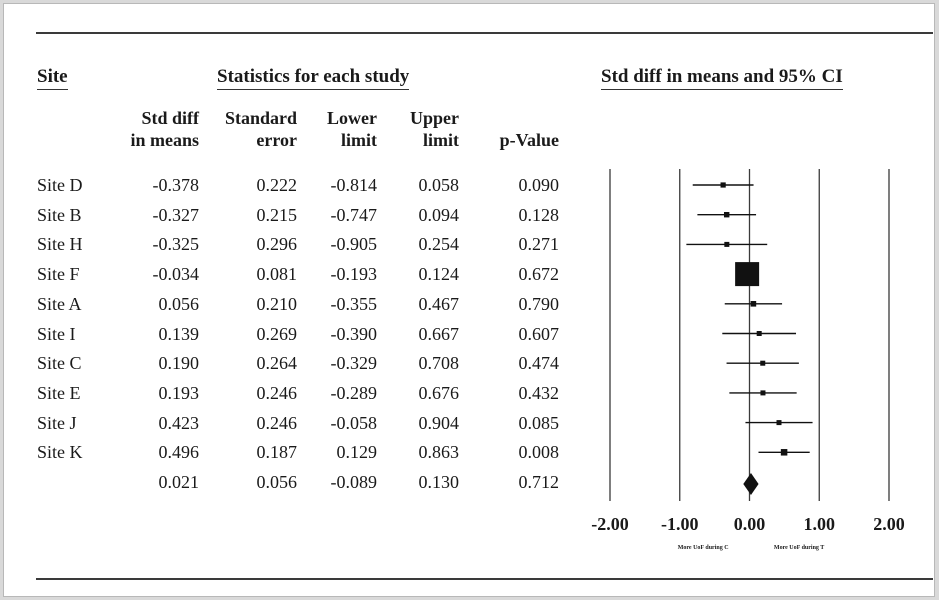  Describe the element at coordinates (439, 392) in the screenshot. I see `row-upper-cell: 0.676` at that location.